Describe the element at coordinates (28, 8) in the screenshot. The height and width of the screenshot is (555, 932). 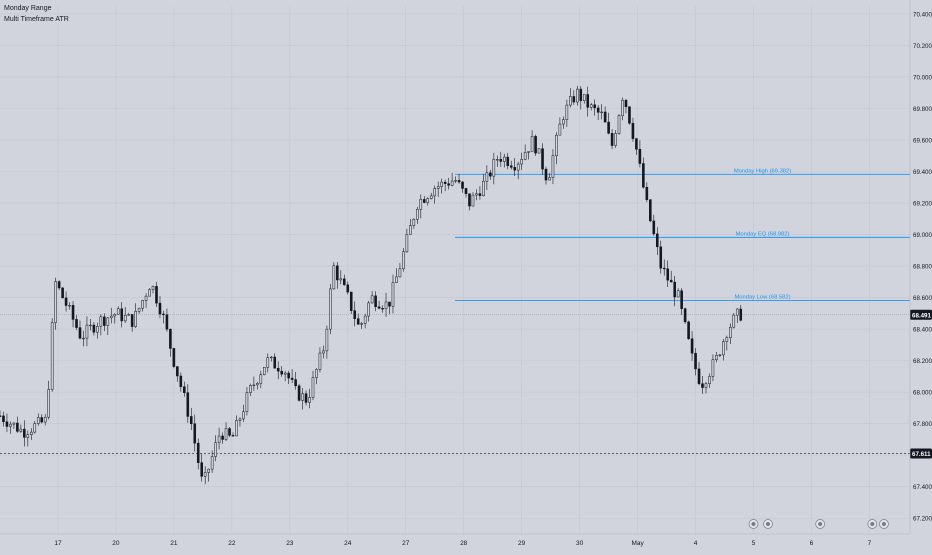
I see `indicator-monday-range: Monday Range` at that location.